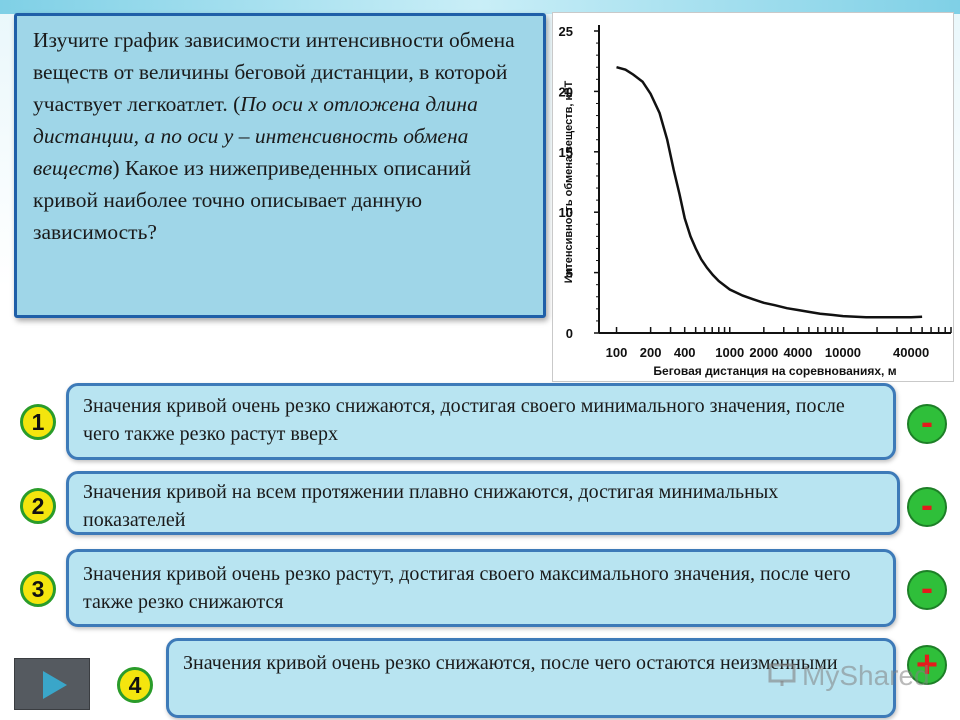 This screenshot has height=720, width=960. What do you see at coordinates (783, 678) in the screenshot?
I see `presentation-icon` at bounding box center [783, 678].